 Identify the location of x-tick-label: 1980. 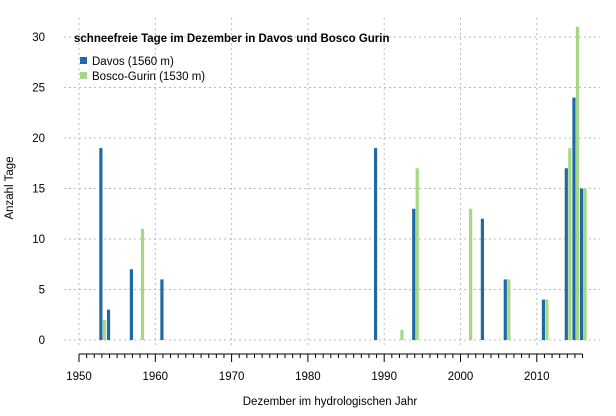
(308, 377).